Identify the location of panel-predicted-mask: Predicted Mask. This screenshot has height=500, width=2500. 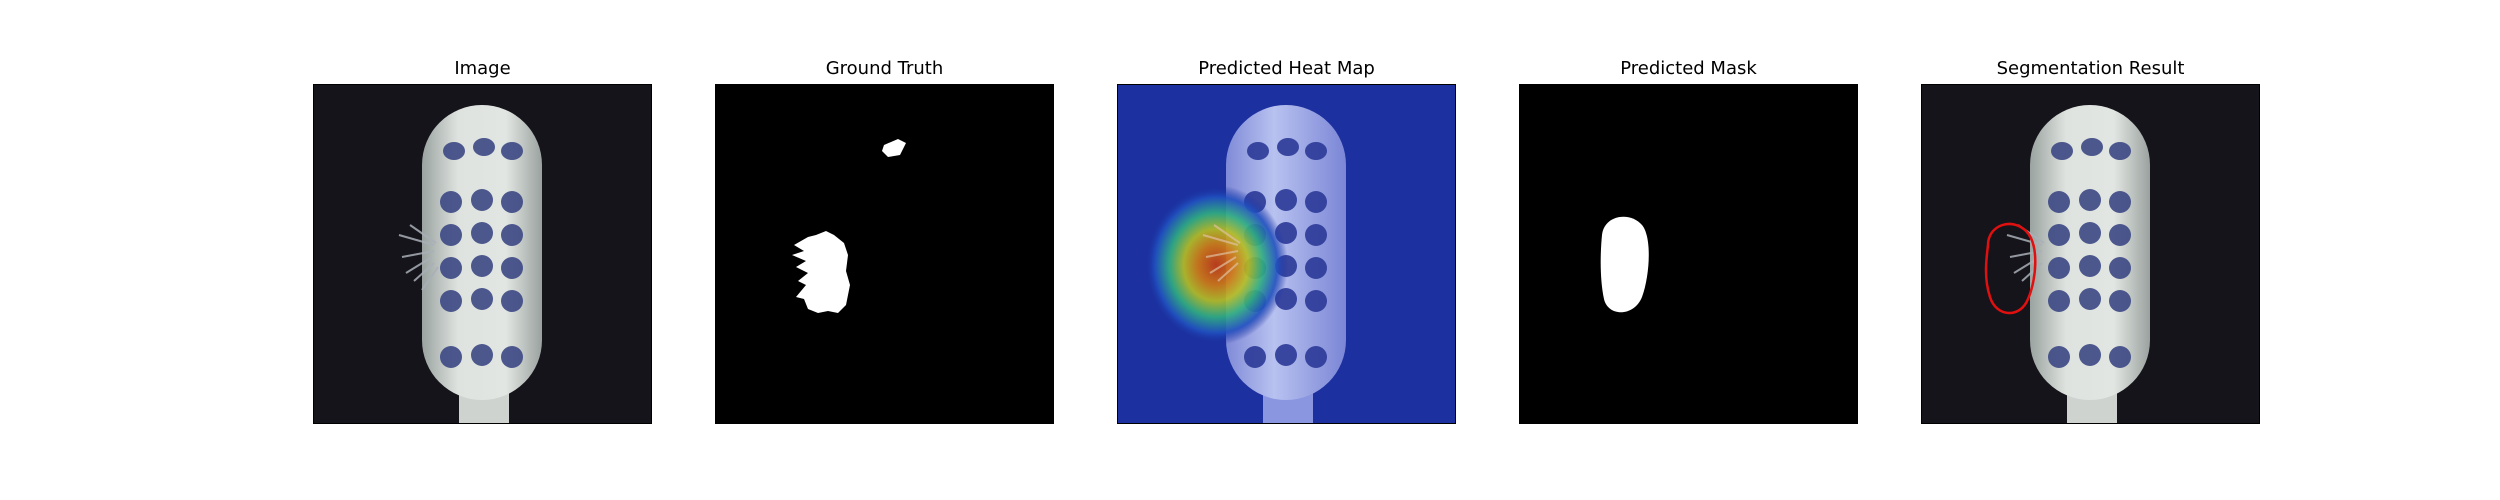
(1688, 241).